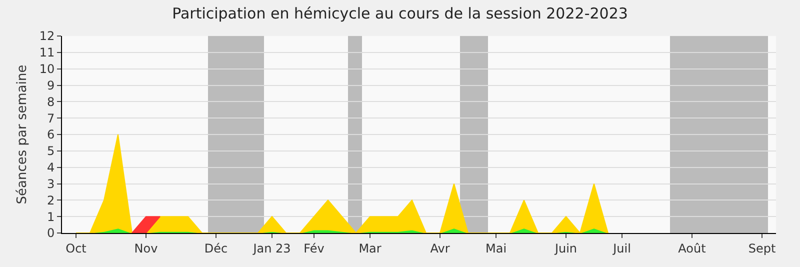 Image resolution: width=800 pixels, height=267 pixels. What do you see at coordinates (47, 36) in the screenshot?
I see `y-tick-label: 12` at bounding box center [47, 36].